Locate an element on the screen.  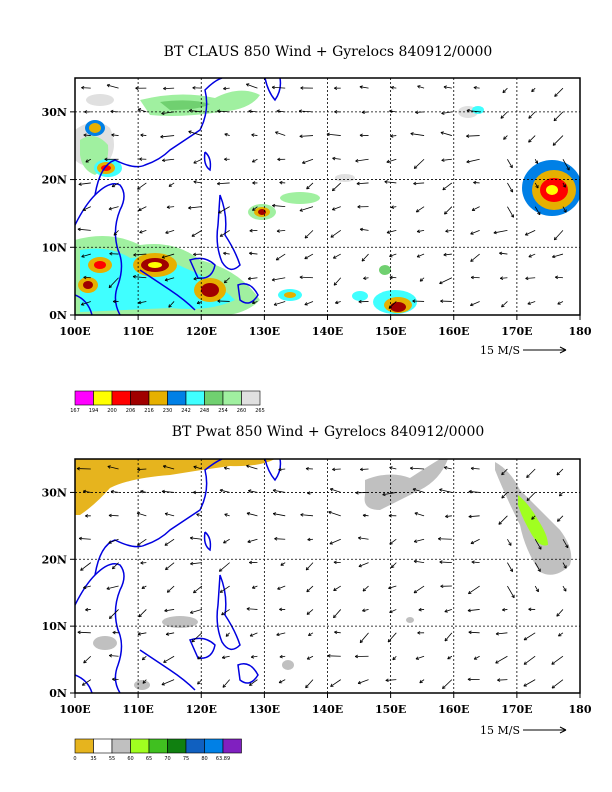
legend-label: 167 is located at coordinates (75, 411).